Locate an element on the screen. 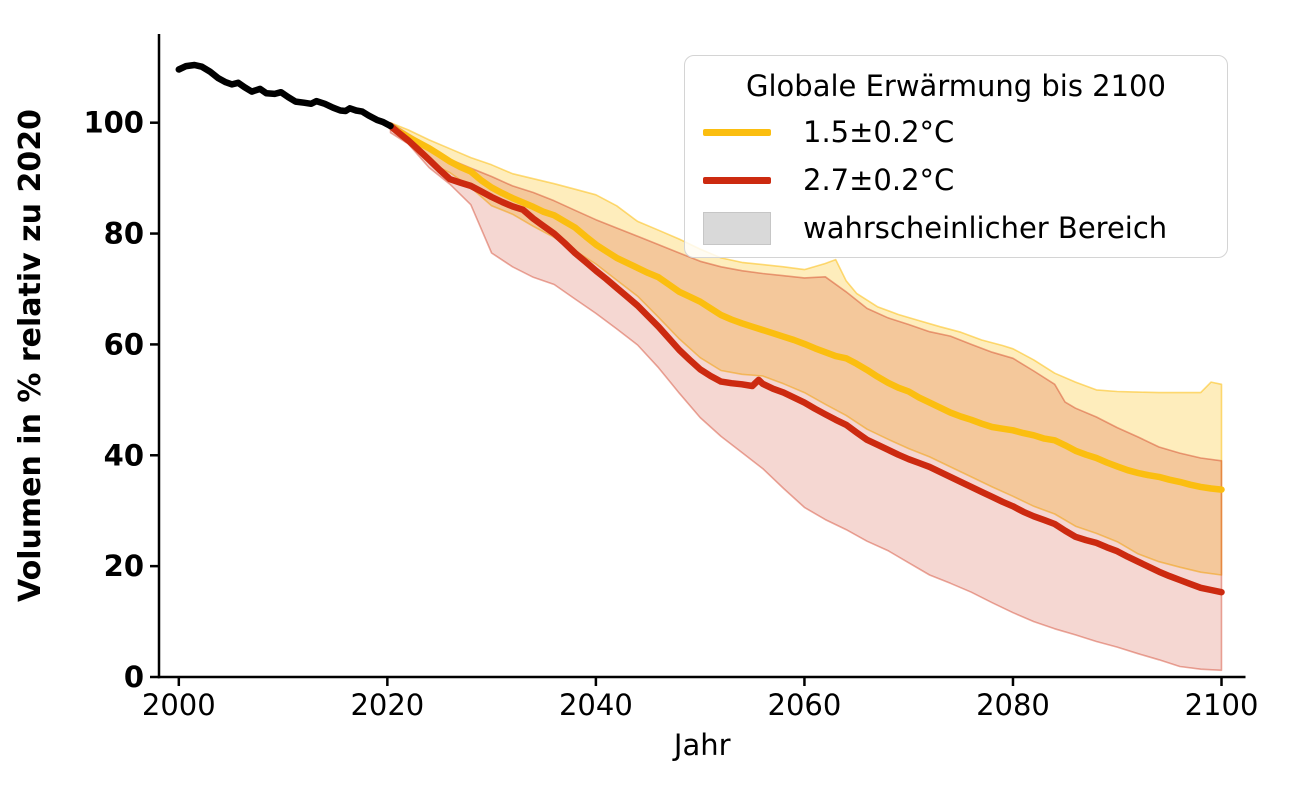 The image size is (1300, 800). legend-item-1: 2.7±0.2°C is located at coordinates (956, 180).